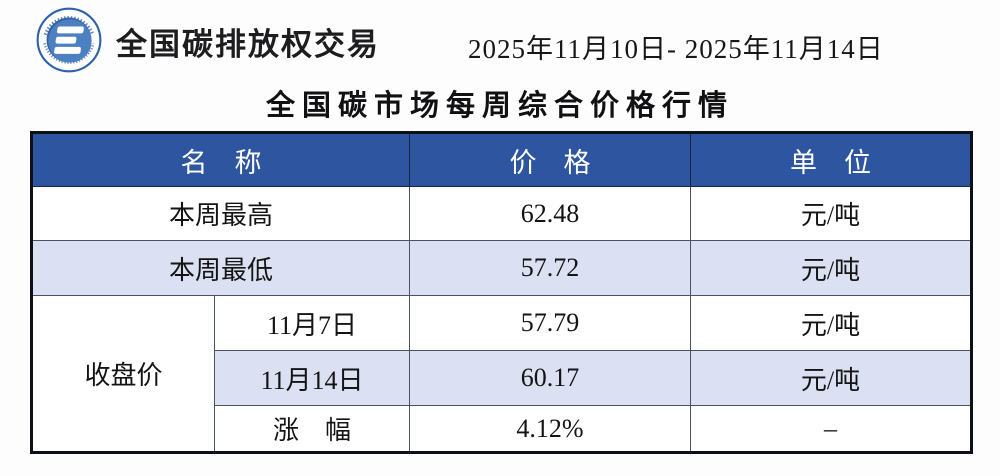  Describe the element at coordinates (220, 268) in the screenshot. I see `row-name: 本周最低` at that location.